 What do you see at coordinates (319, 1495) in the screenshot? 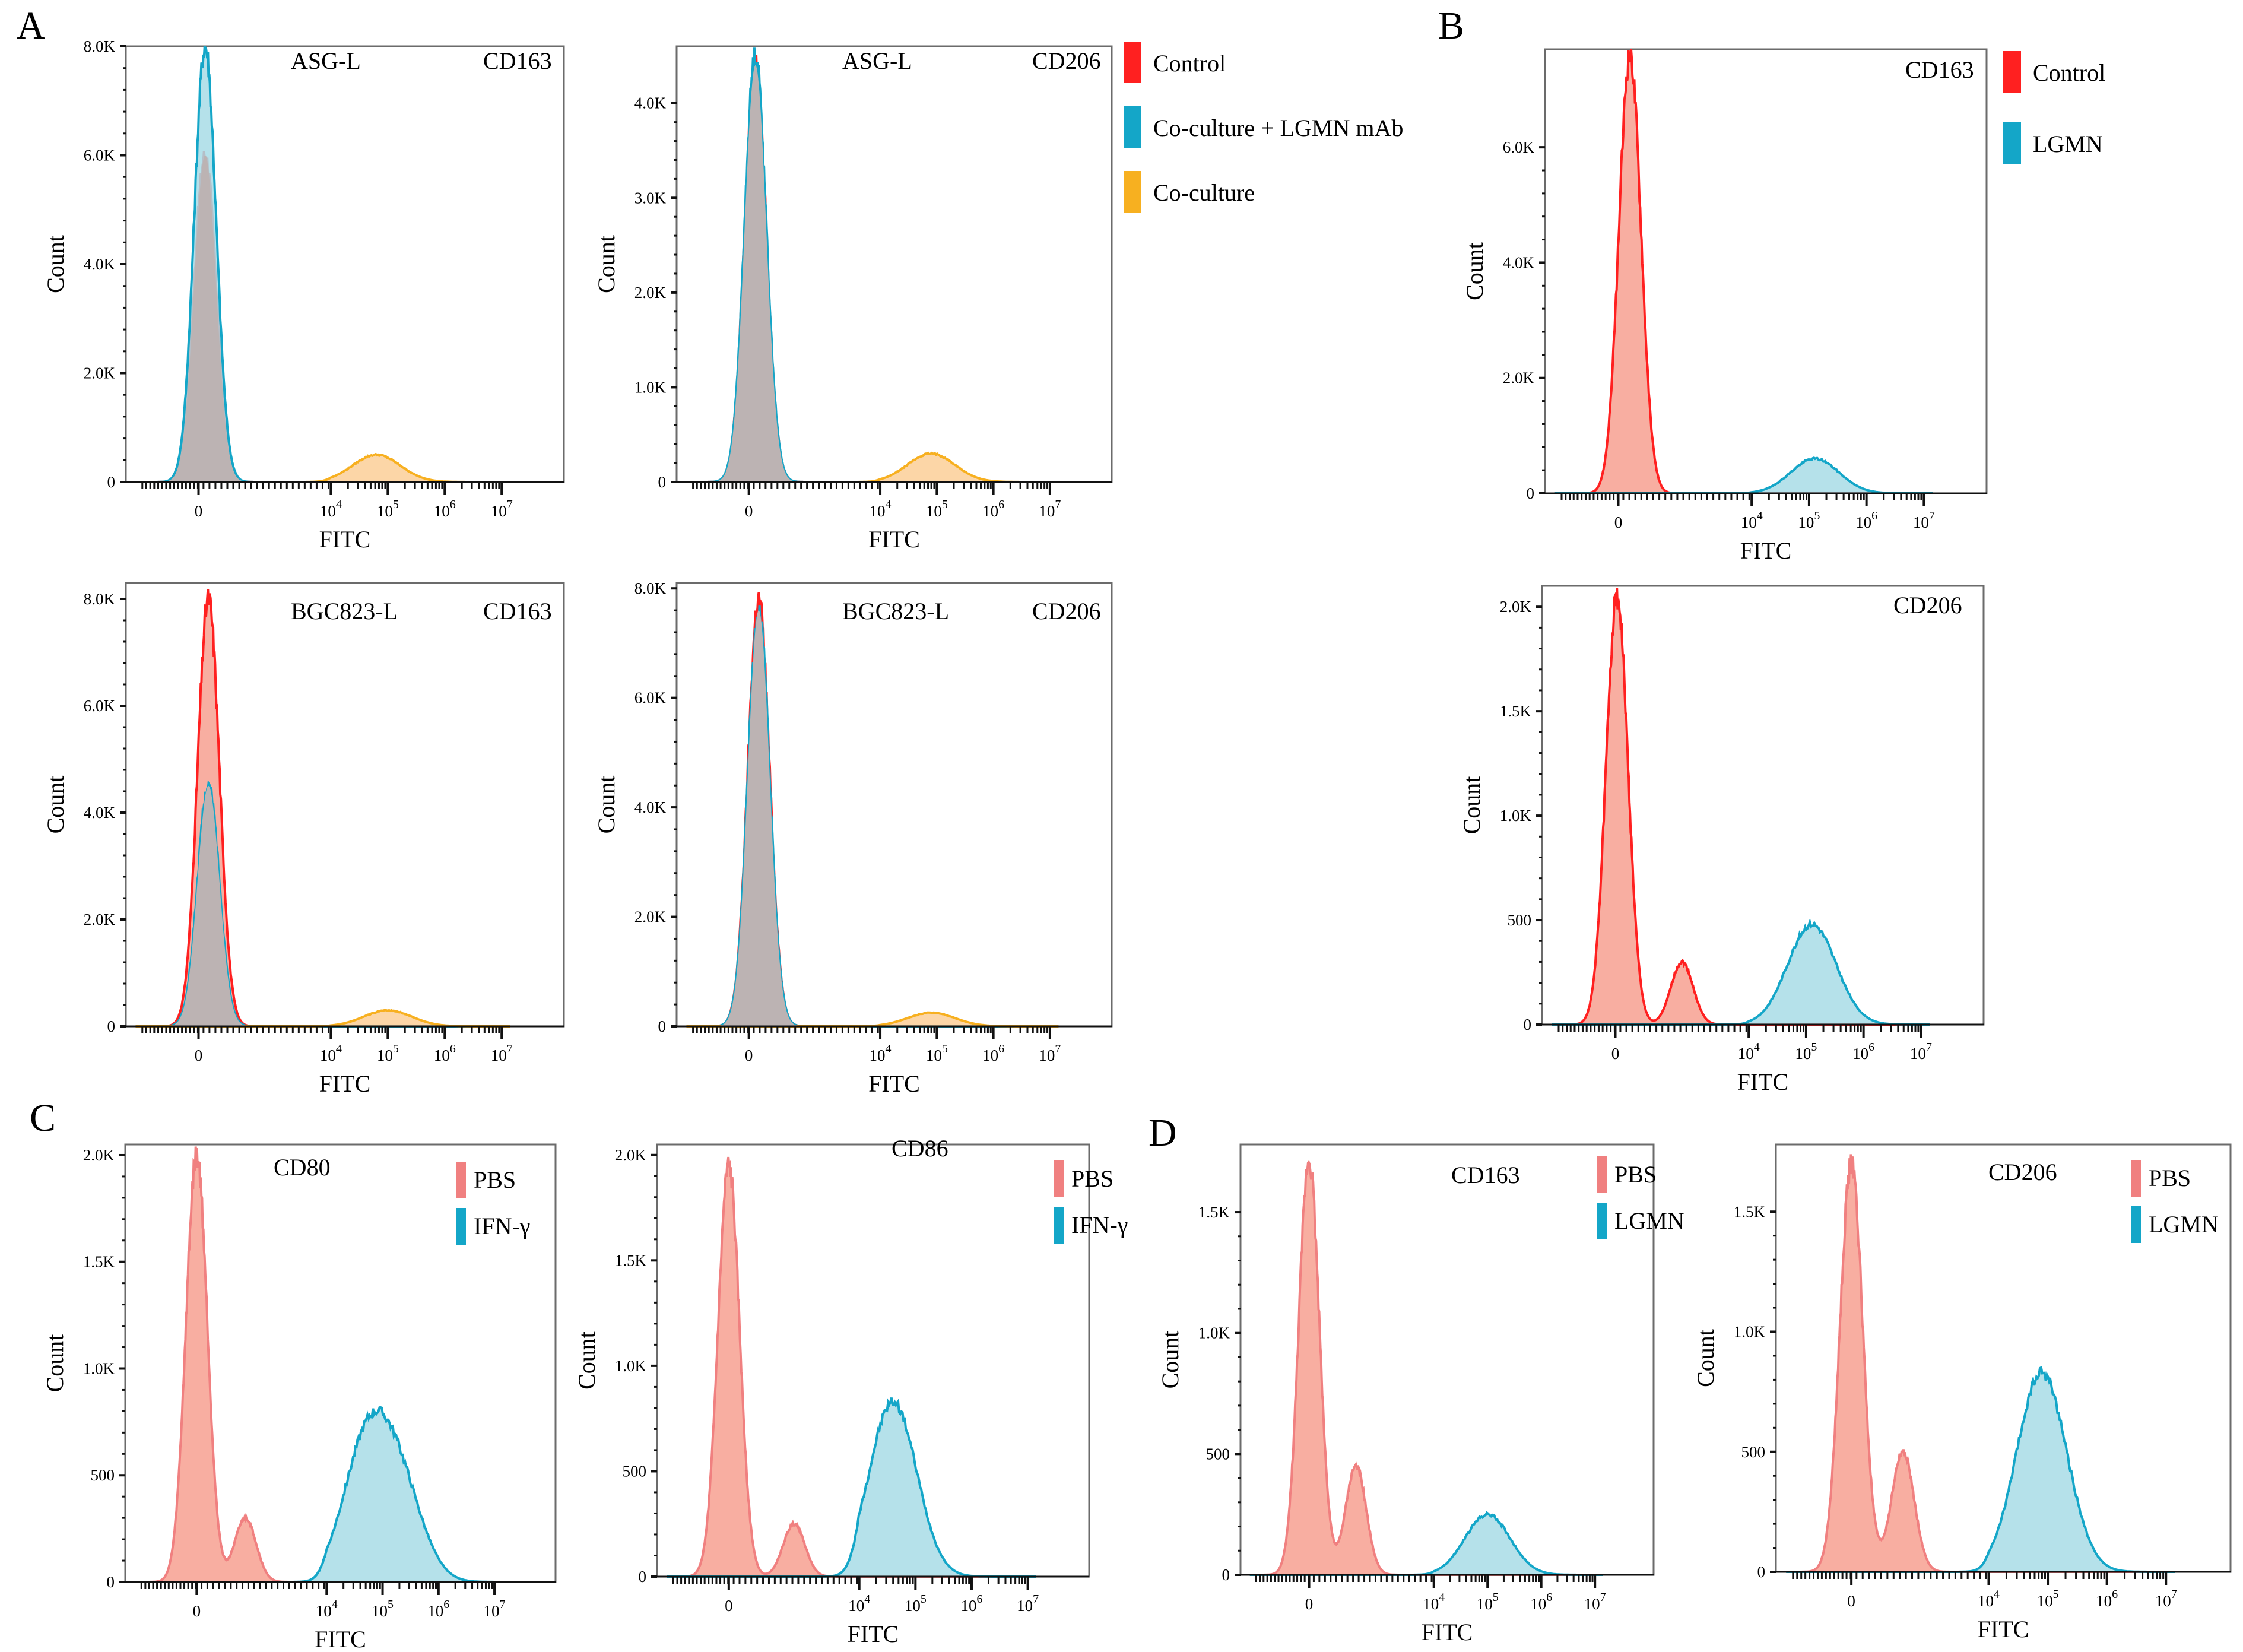
I see `series-fill-ifn-` at bounding box center [319, 1495].